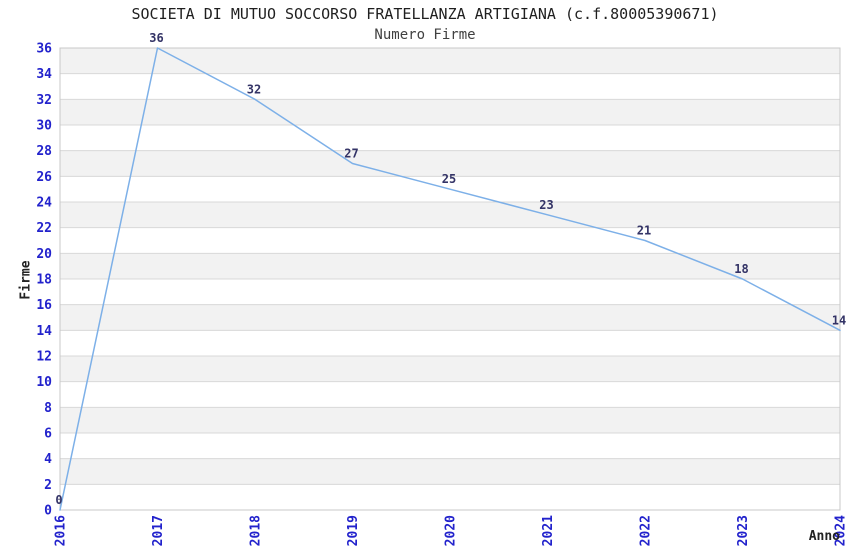 The image size is (850, 550). What do you see at coordinates (44, 49) in the screenshot?
I see `y-tick-label: 36` at bounding box center [44, 49].